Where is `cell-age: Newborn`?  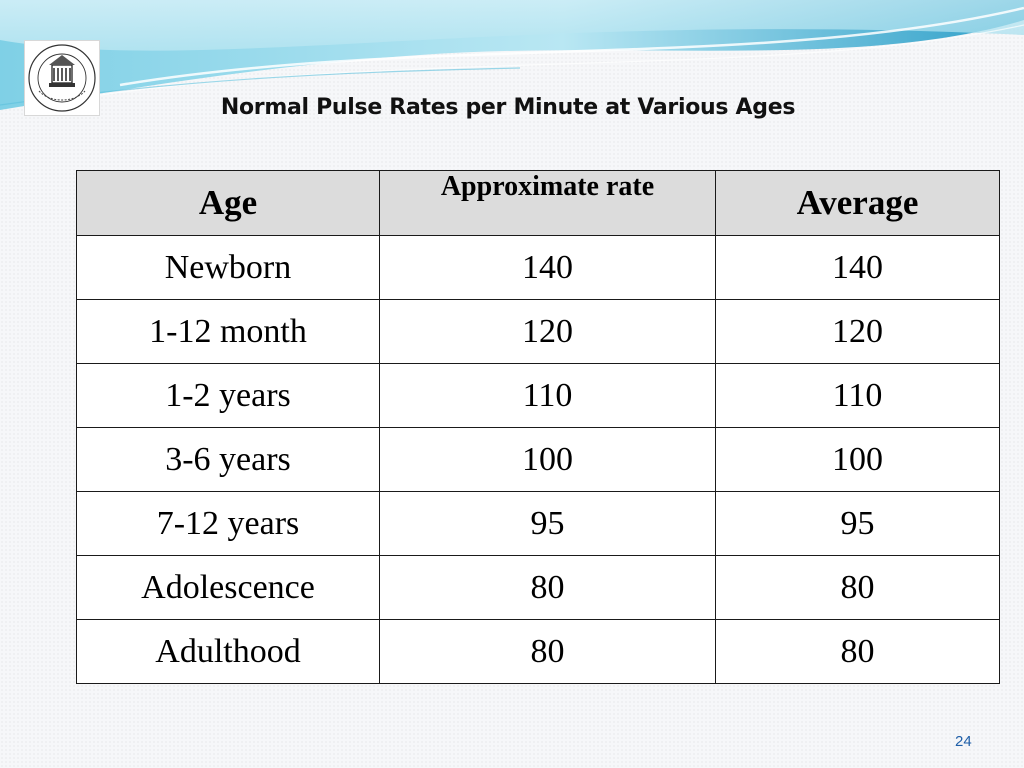
cell-age: Newborn is located at coordinates (228, 267).